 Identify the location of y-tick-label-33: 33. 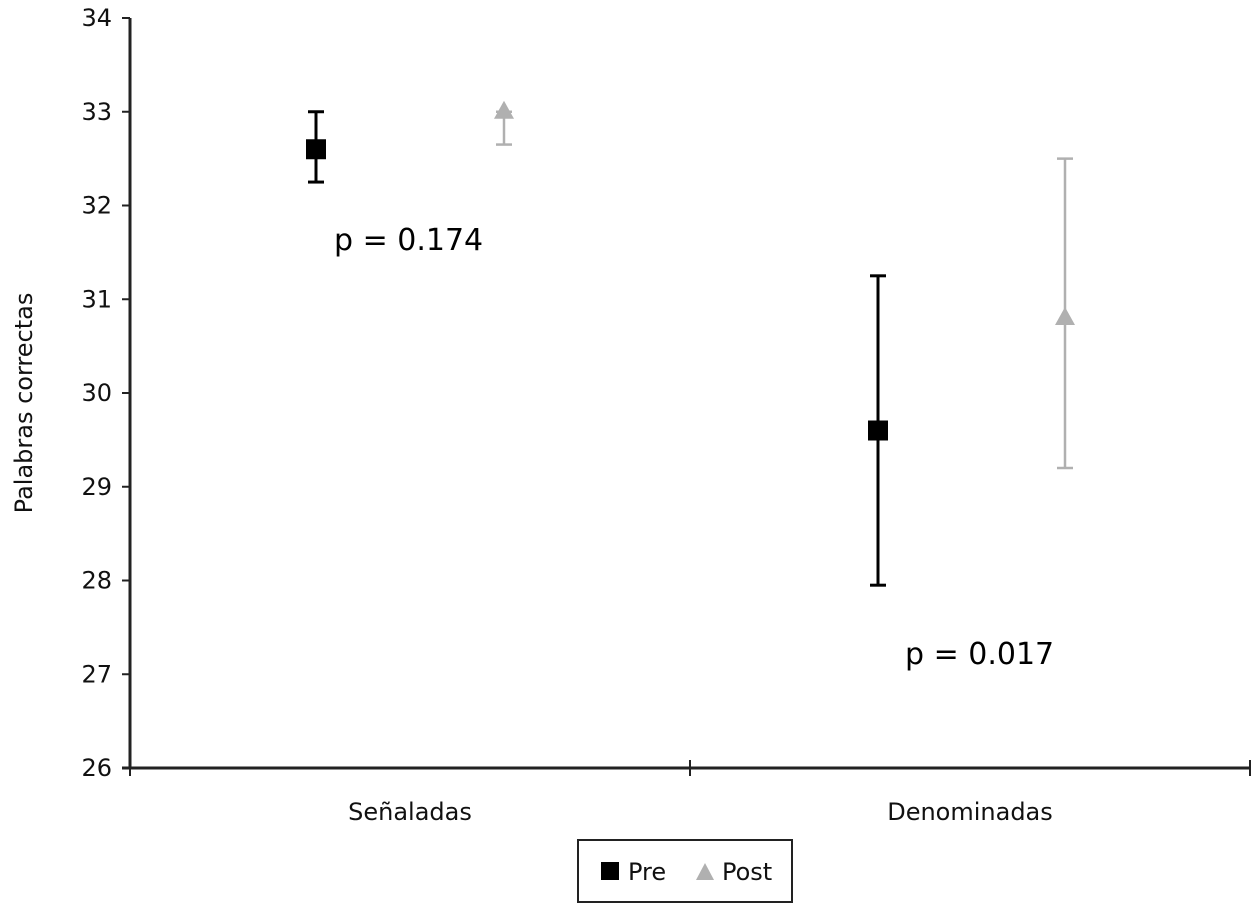
(96, 112).